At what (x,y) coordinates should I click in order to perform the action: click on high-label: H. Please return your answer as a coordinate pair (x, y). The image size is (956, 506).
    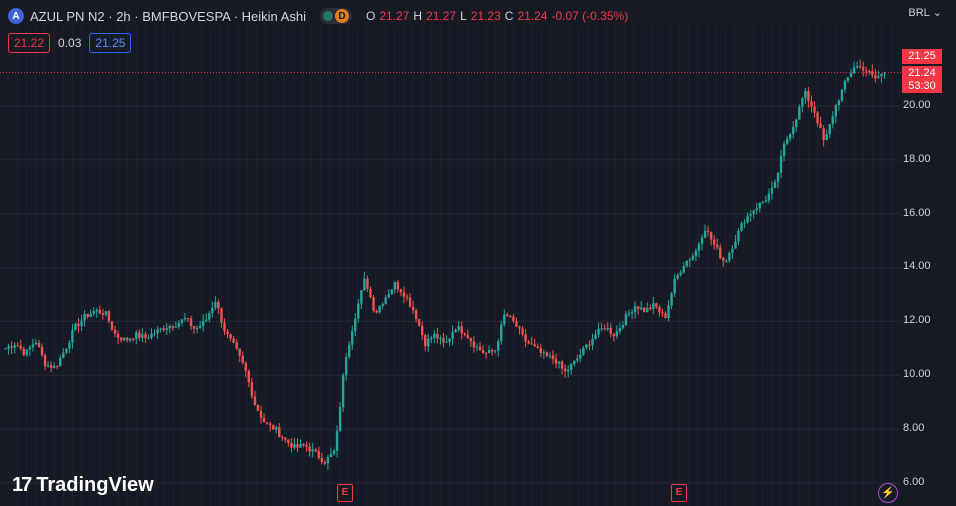
    Looking at the image, I should click on (418, 16).